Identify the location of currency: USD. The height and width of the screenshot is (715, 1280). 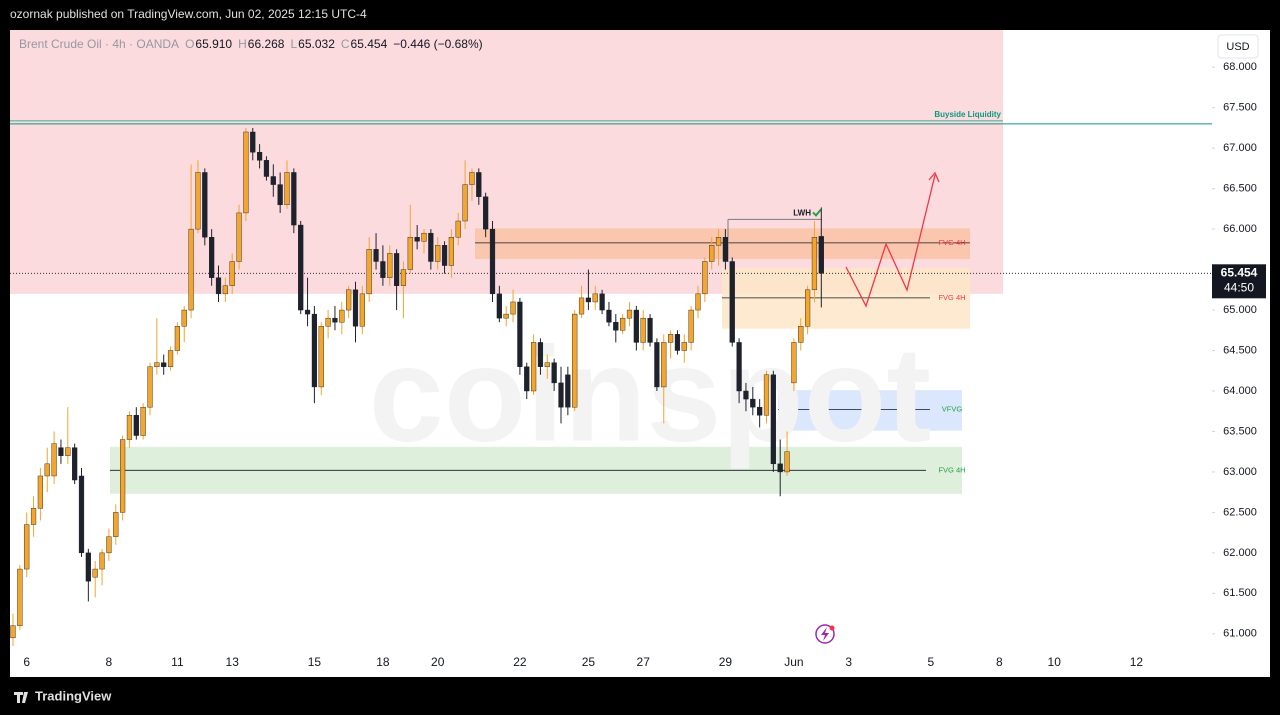
(1237, 47).